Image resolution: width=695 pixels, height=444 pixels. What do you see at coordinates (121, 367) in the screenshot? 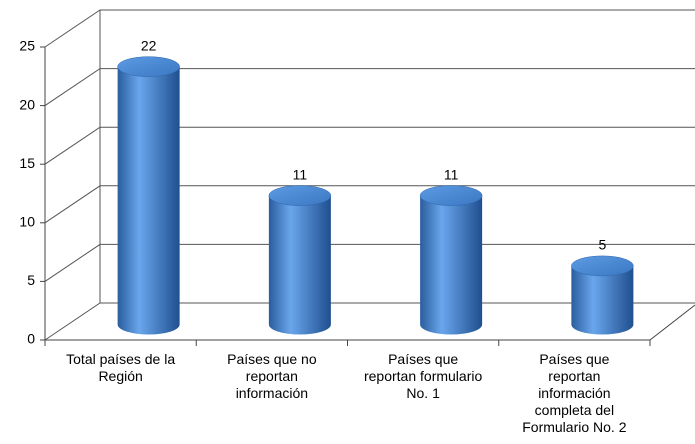
I see `x-tick-label: Total países de la Región` at bounding box center [121, 367].